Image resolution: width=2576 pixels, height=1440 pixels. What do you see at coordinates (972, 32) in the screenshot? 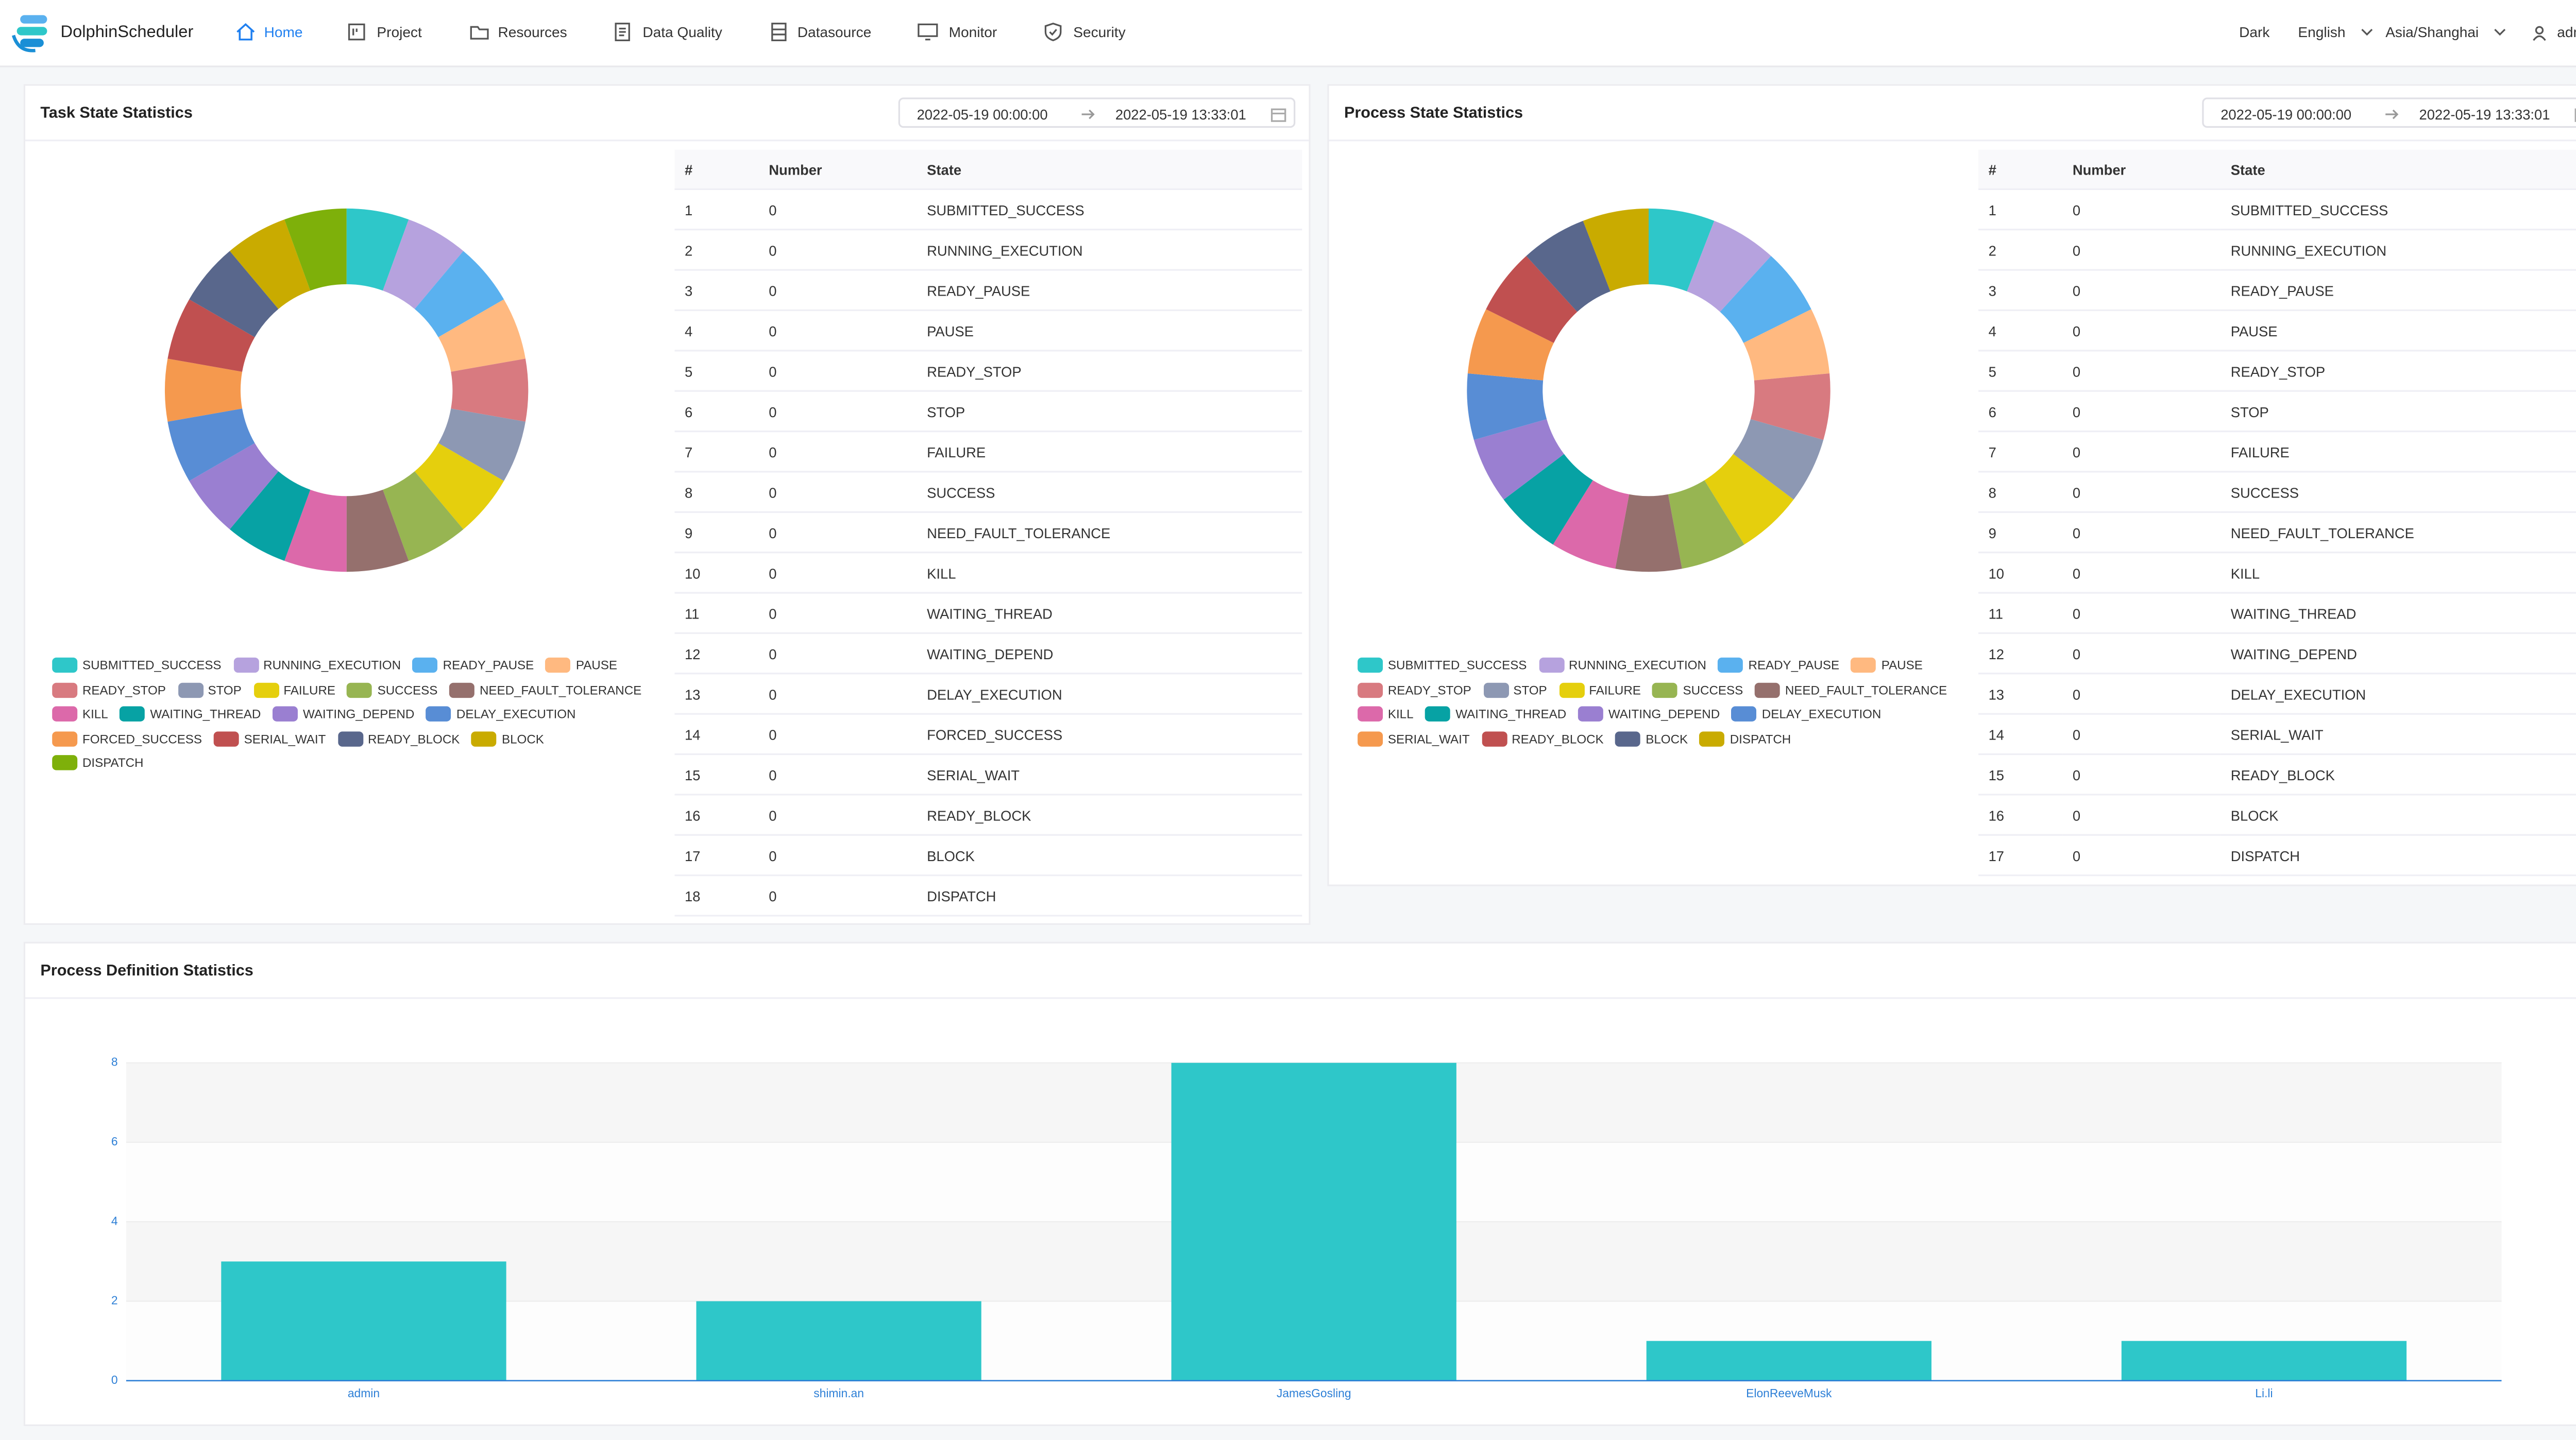
I see `nav-item: Monitor` at bounding box center [972, 32].